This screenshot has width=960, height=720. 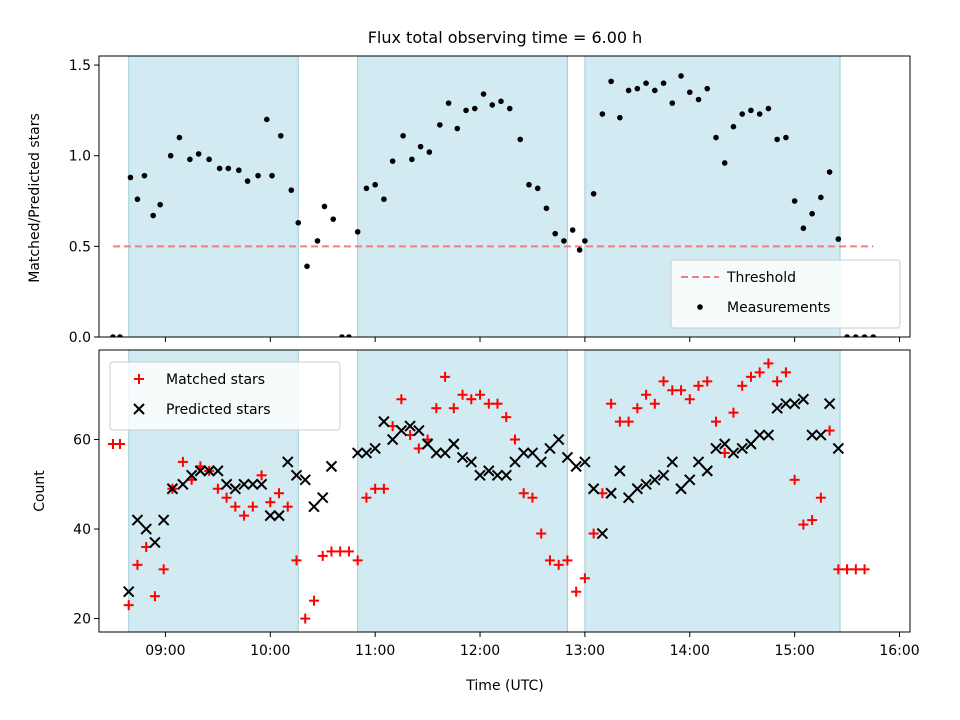 What do you see at coordinates (700, 307) in the screenshot?
I see `legend-measurements-swatch` at bounding box center [700, 307].